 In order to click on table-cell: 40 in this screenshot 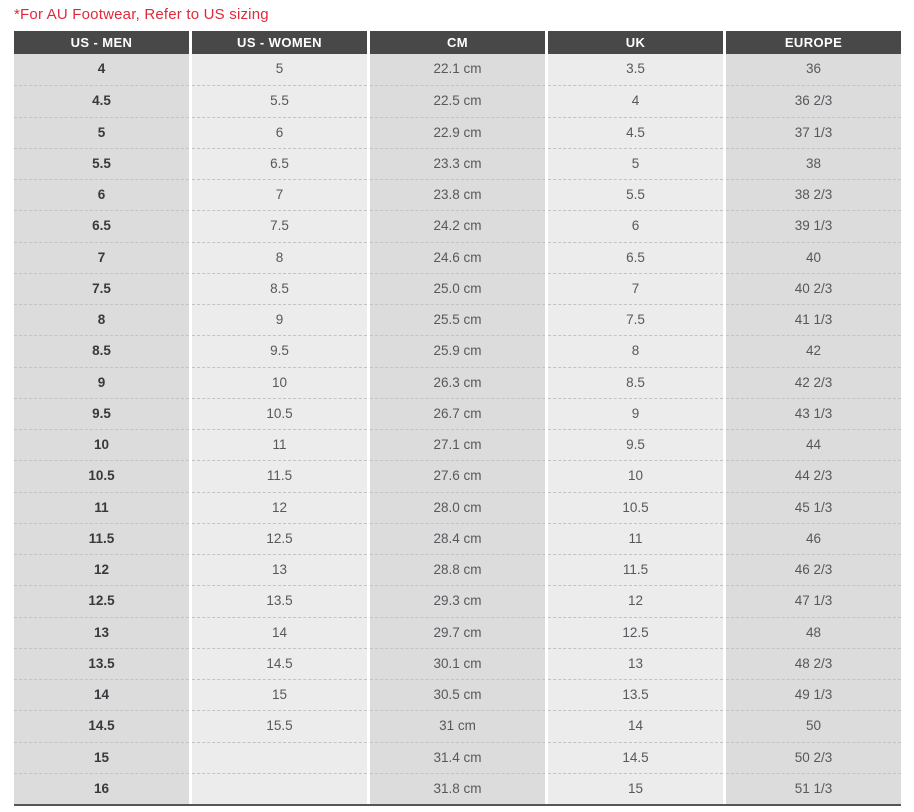, I will do `click(813, 257)`.